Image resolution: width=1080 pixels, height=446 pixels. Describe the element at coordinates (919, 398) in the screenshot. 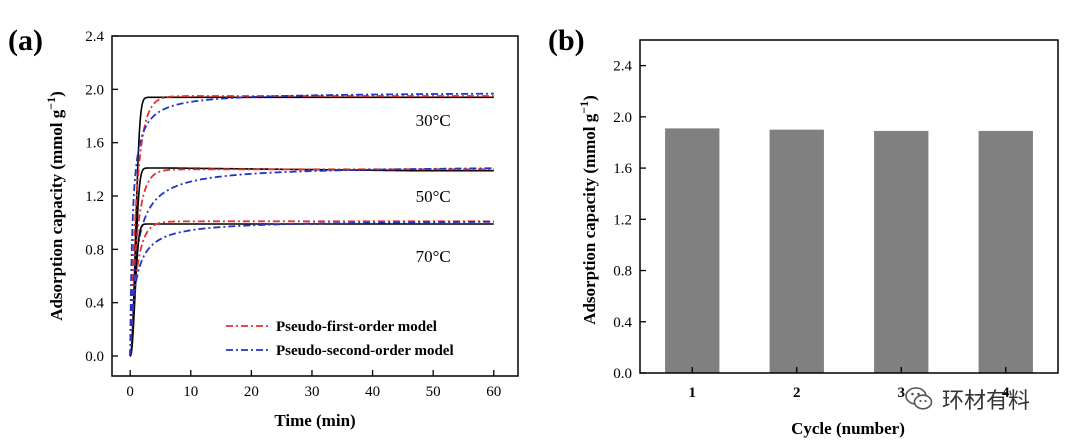

I see `wechat-icon` at that location.